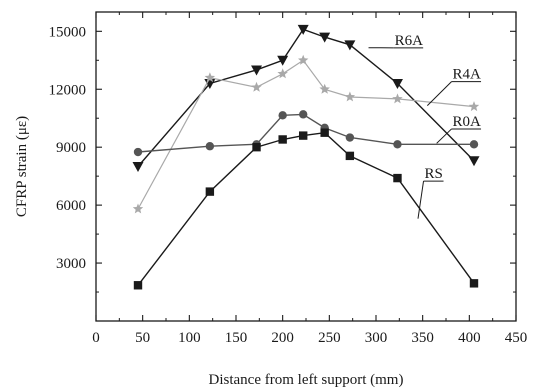 The height and width of the screenshot is (388, 543). Describe the element at coordinates (282, 338) in the screenshot. I see `x-tick-label: 200` at that location.